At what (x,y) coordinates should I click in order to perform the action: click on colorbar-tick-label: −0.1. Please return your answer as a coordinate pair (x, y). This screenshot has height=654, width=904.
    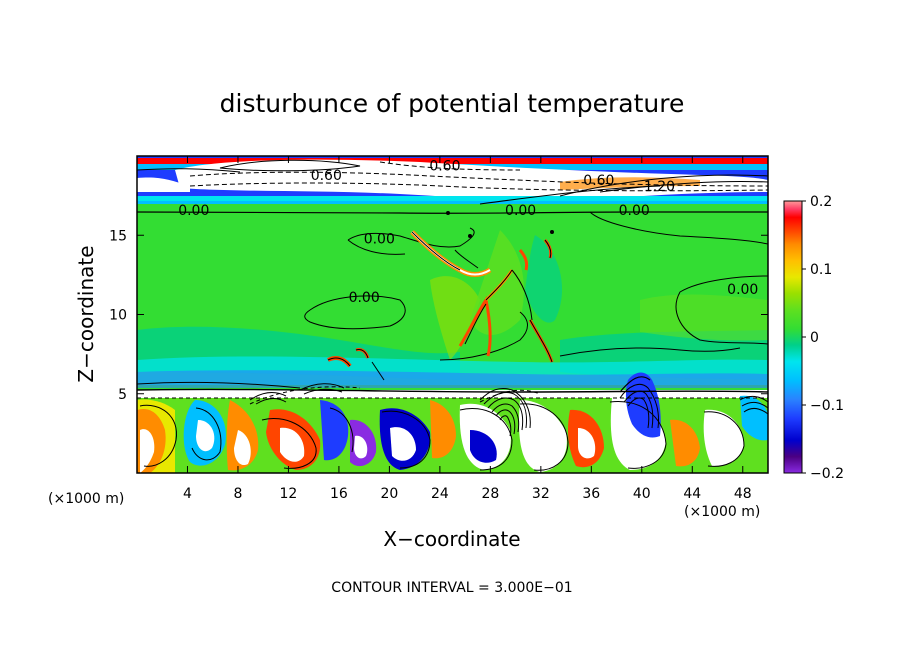
    Looking at the image, I should click on (827, 406).